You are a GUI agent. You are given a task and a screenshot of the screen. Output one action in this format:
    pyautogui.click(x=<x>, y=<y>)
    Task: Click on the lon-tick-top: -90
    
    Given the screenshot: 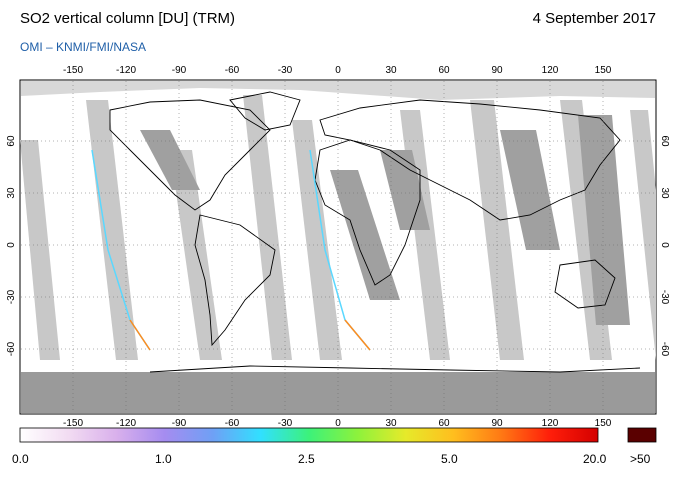 What is the action you would take?
    pyautogui.click(x=179, y=70)
    